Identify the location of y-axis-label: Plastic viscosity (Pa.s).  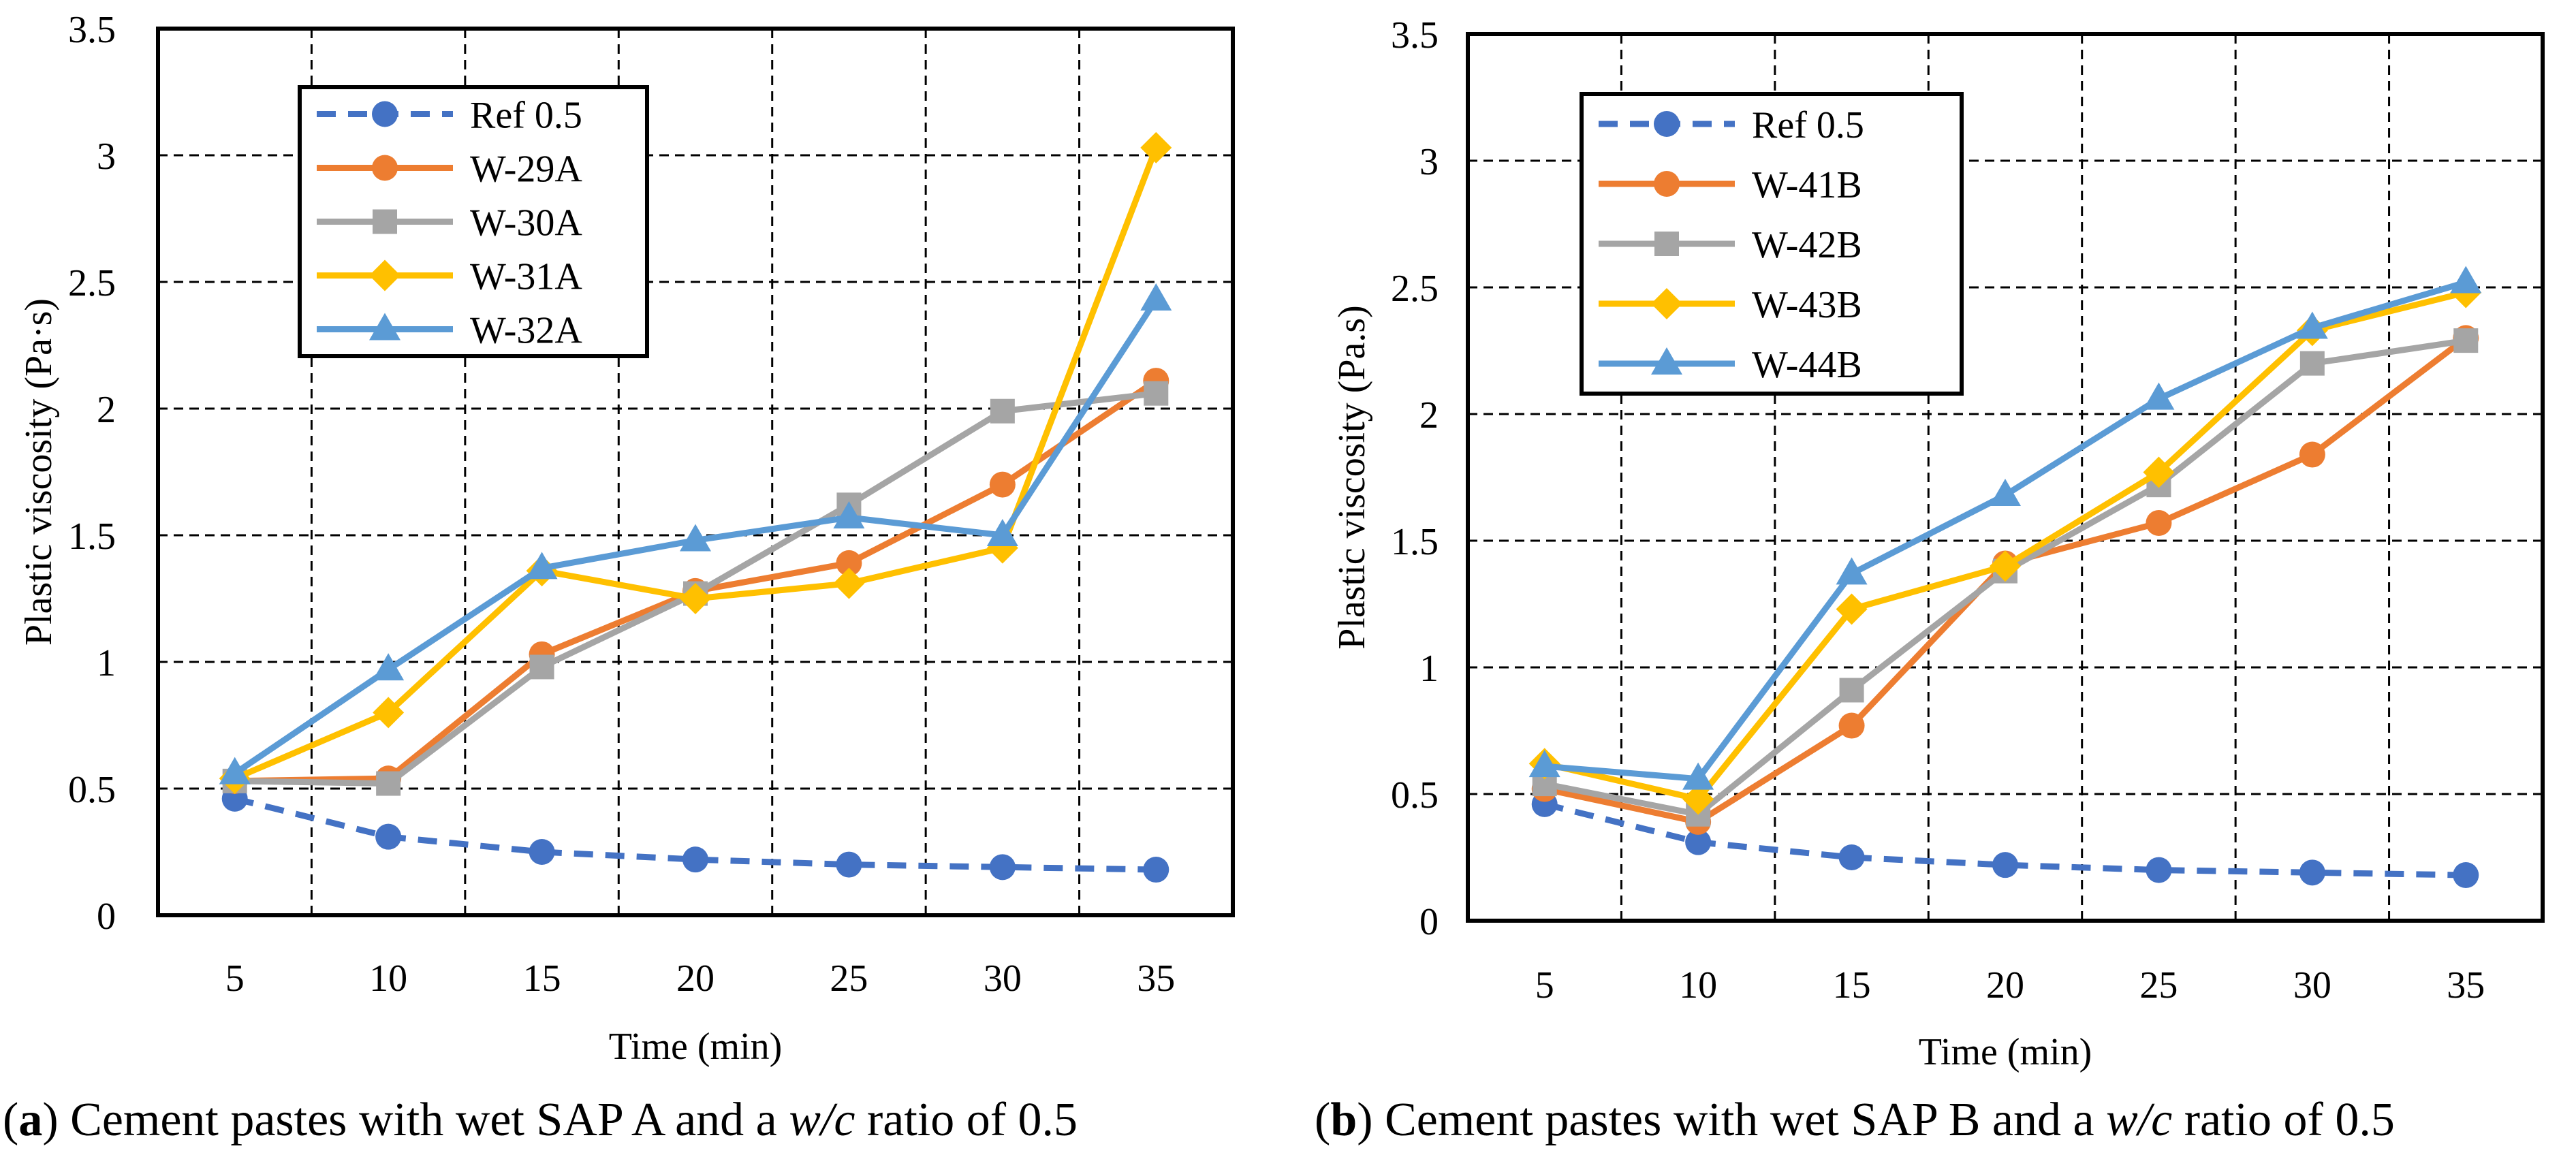
(1352, 477).